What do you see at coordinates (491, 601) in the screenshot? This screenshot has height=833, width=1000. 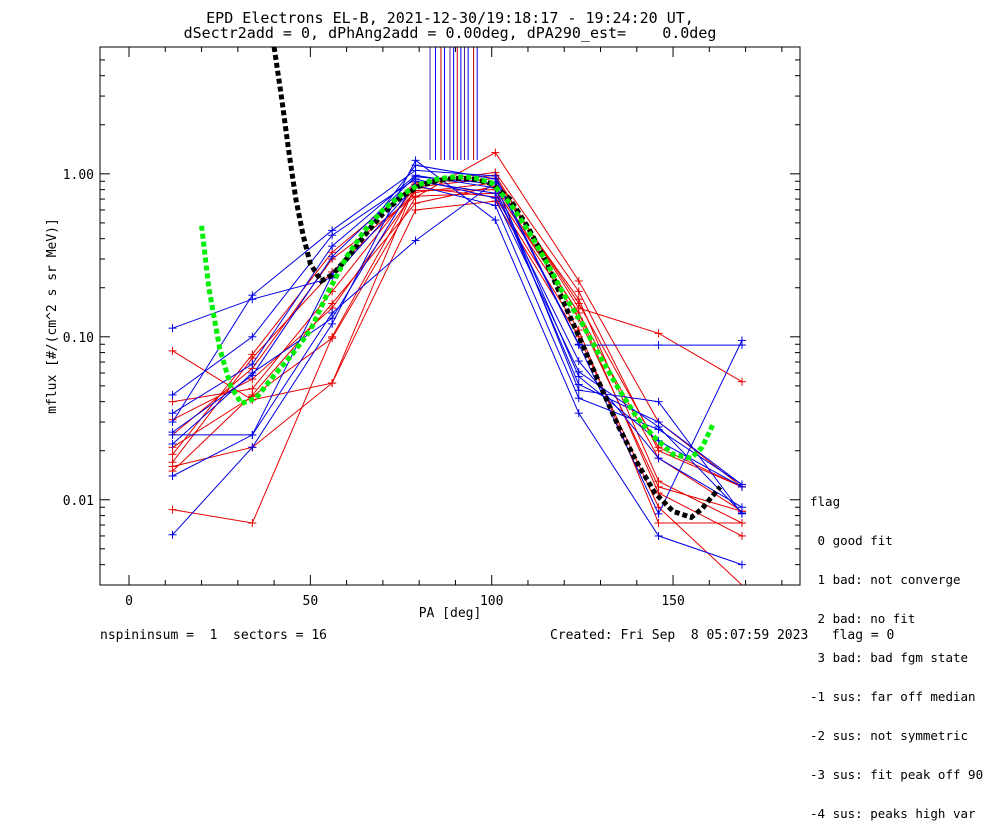 I see `x-tick-label: 100` at bounding box center [491, 601].